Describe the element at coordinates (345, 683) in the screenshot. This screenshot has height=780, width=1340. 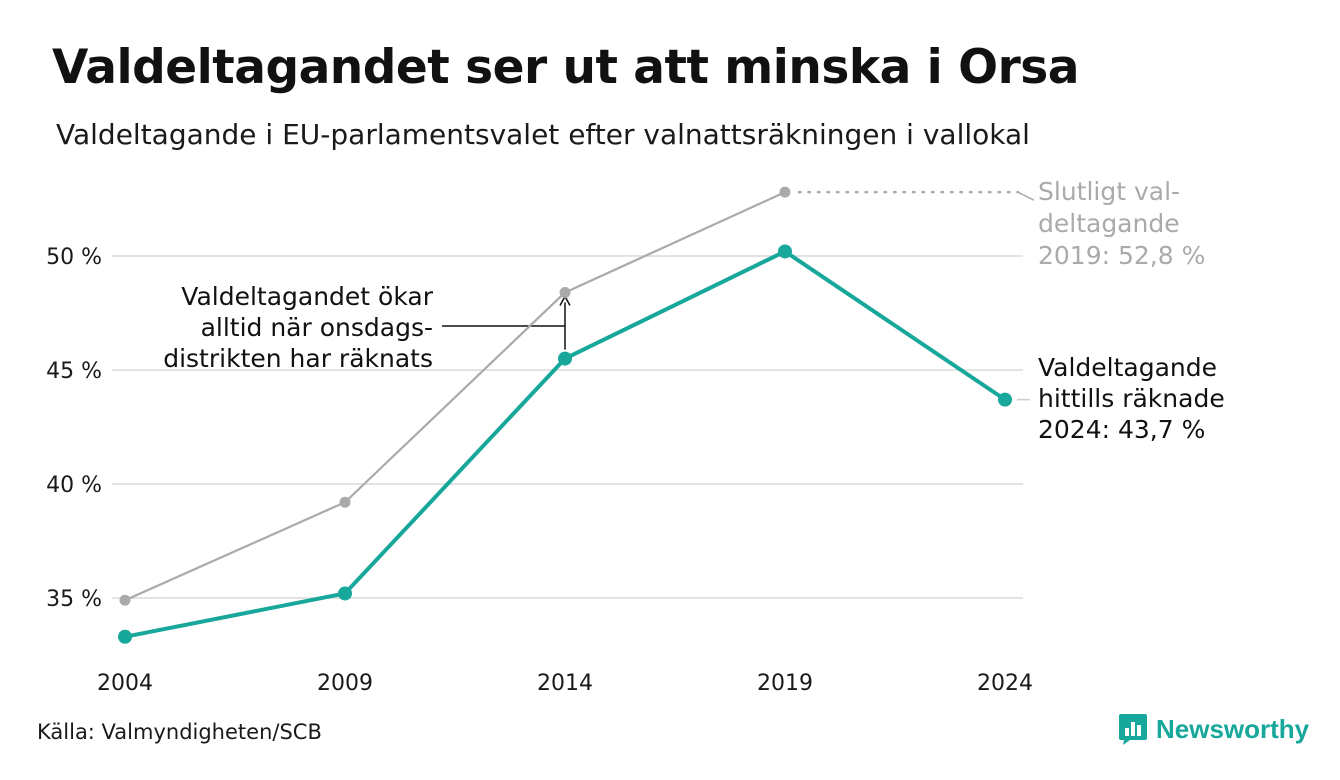
I see `x-tick-label: 2009` at that location.